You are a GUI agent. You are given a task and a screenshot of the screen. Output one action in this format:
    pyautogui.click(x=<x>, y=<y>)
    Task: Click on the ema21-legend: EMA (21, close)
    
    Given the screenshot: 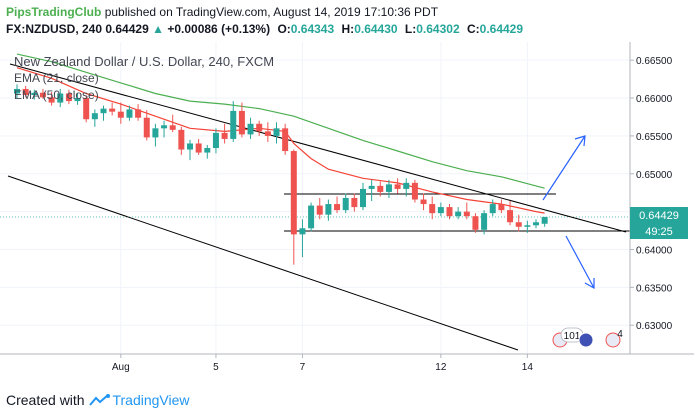 What is the action you would take?
    pyautogui.click(x=56, y=78)
    